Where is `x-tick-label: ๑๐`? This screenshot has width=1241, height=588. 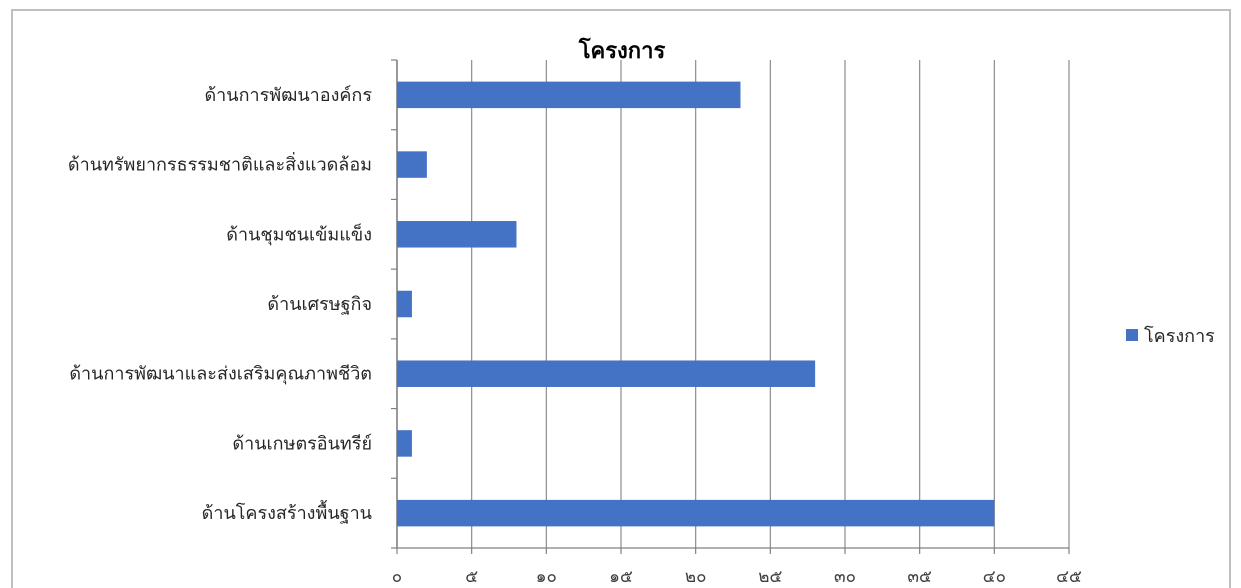 x-tick-label: ๑๐ is located at coordinates (546, 577).